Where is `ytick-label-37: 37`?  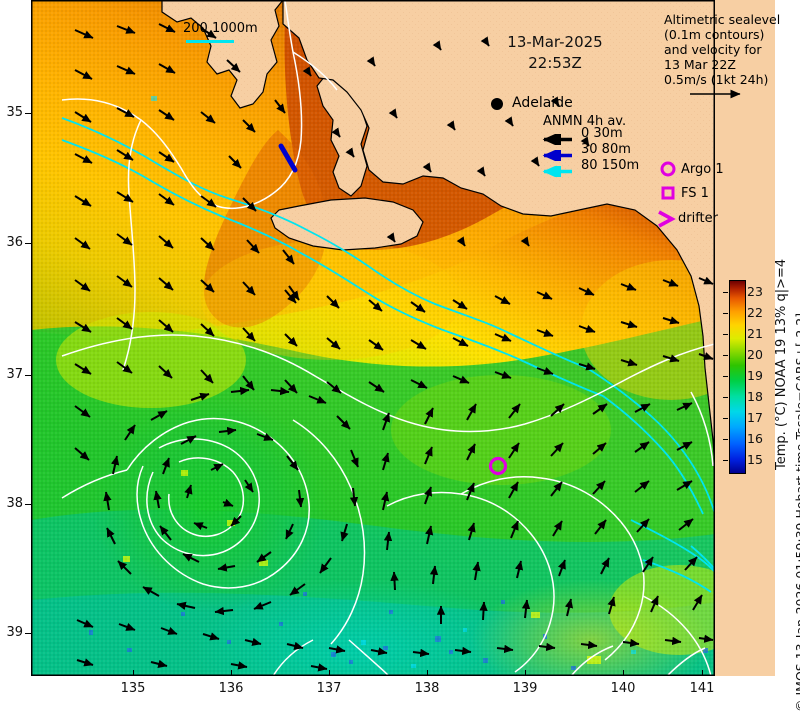 ytick-label-37: 37 is located at coordinates (14, 374).